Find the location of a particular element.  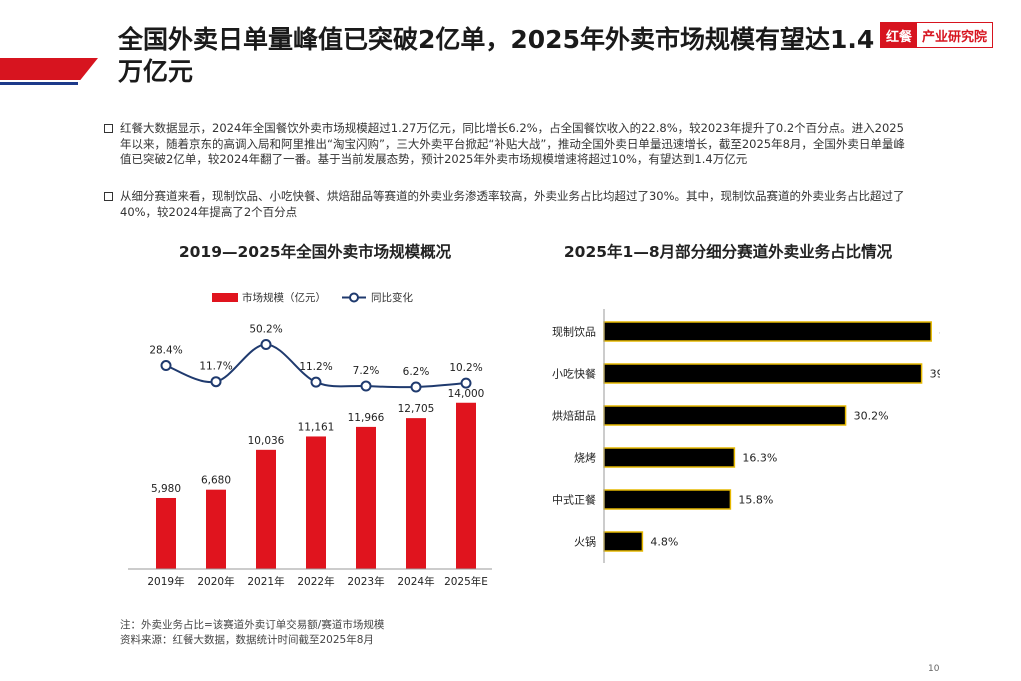

category-label: 中式正餐 is located at coordinates (574, 500).